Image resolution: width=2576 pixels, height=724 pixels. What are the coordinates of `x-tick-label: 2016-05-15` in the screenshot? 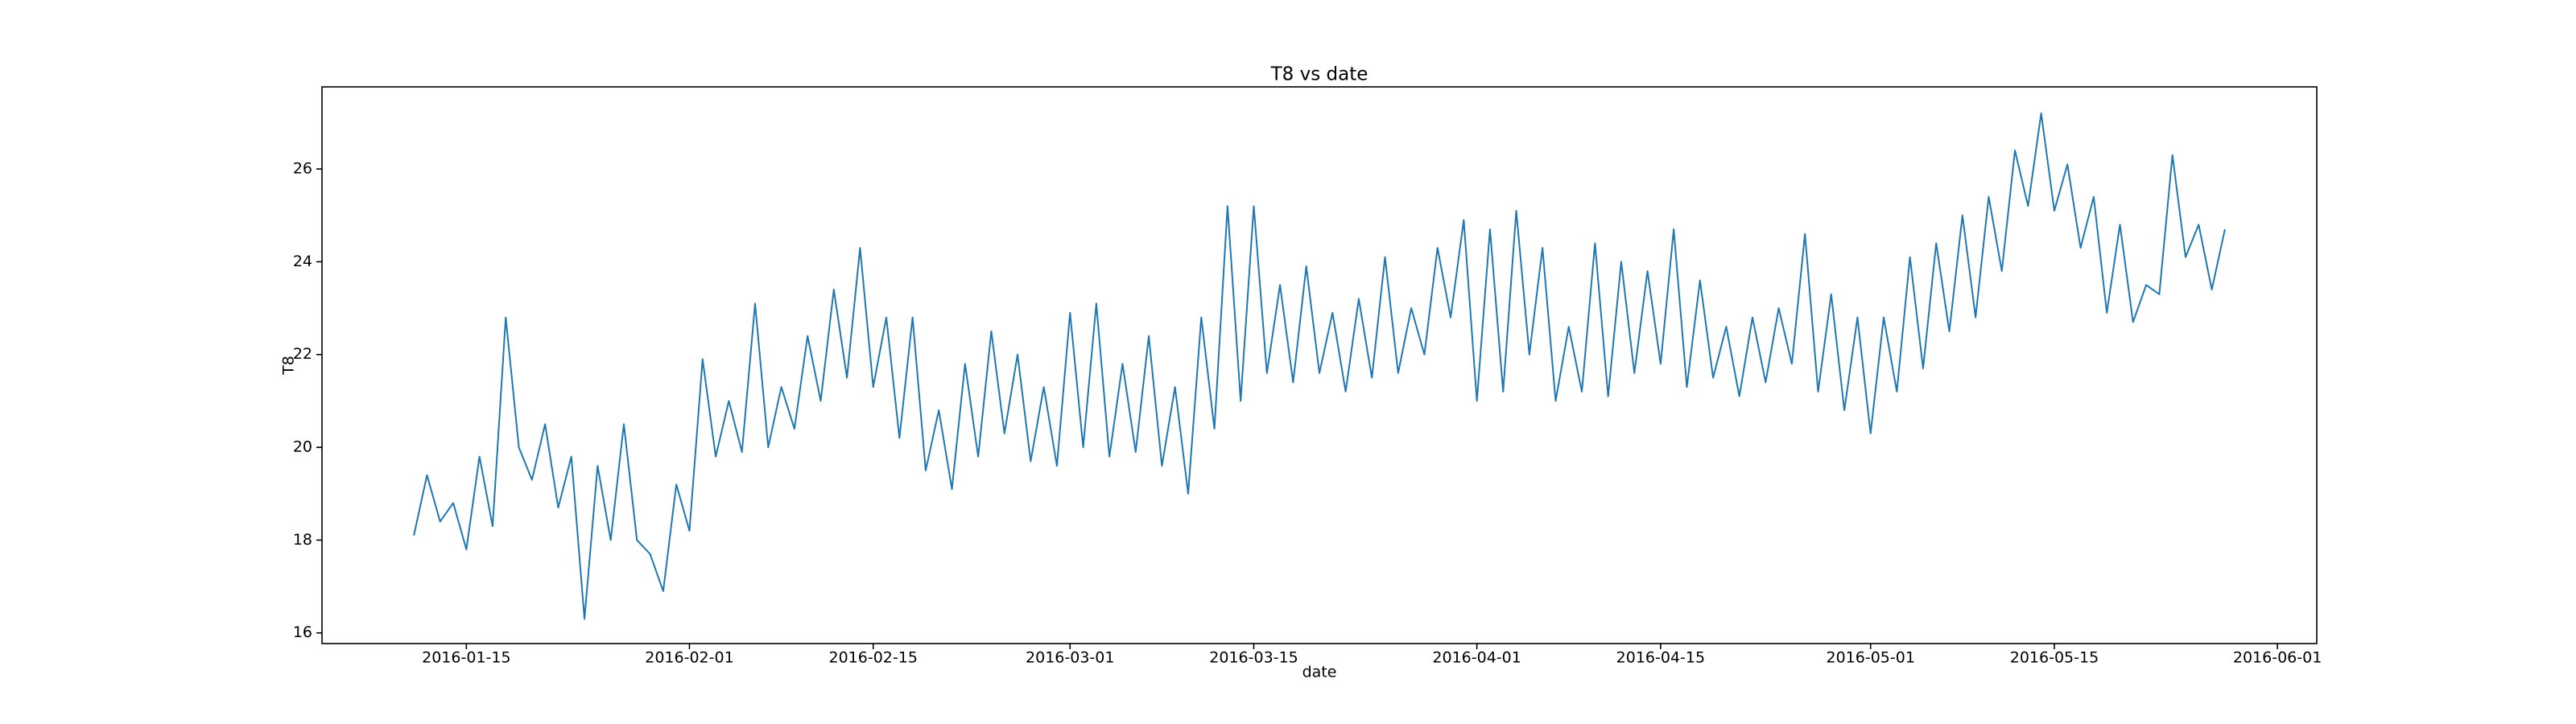 It's located at (2054, 658).